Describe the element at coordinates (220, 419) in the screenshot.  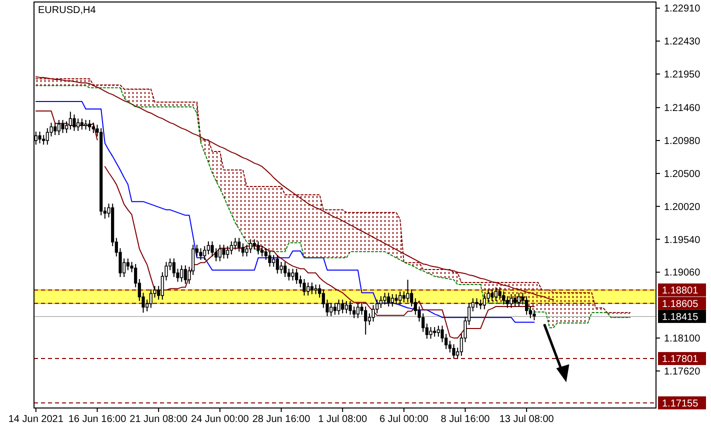
I see `x-tick-label: 24 Jun 00:00` at that location.